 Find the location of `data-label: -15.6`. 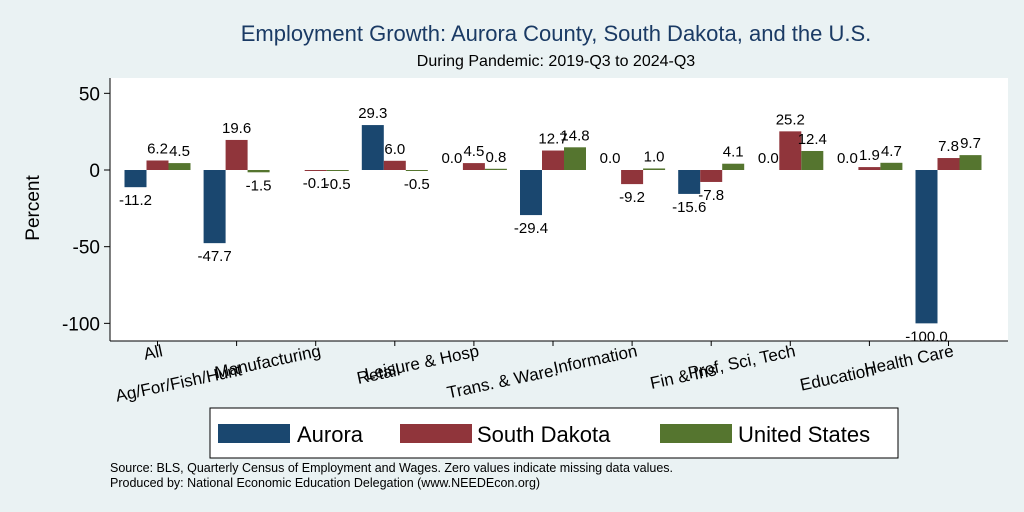

data-label: -15.6 is located at coordinates (689, 207).